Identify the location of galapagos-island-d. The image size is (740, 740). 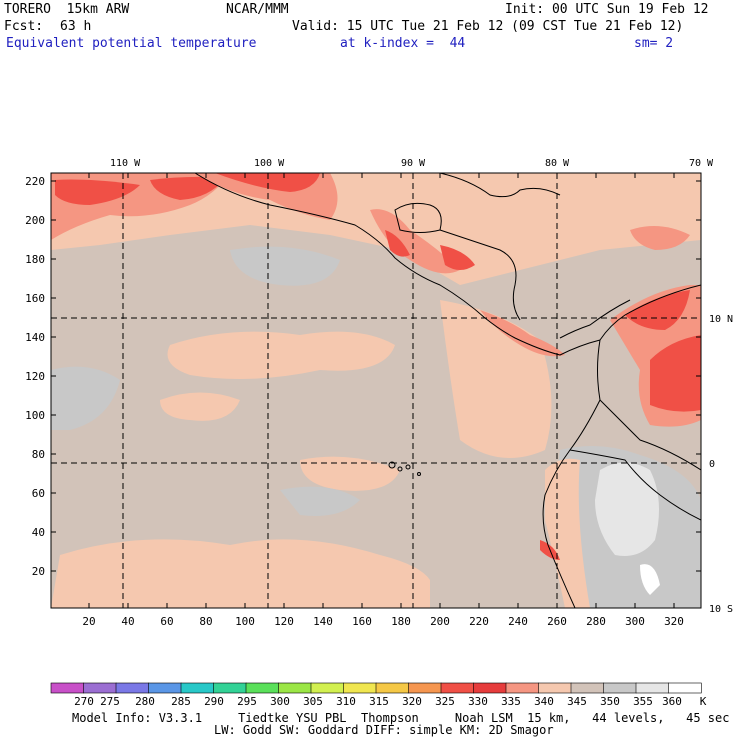
(419, 474).